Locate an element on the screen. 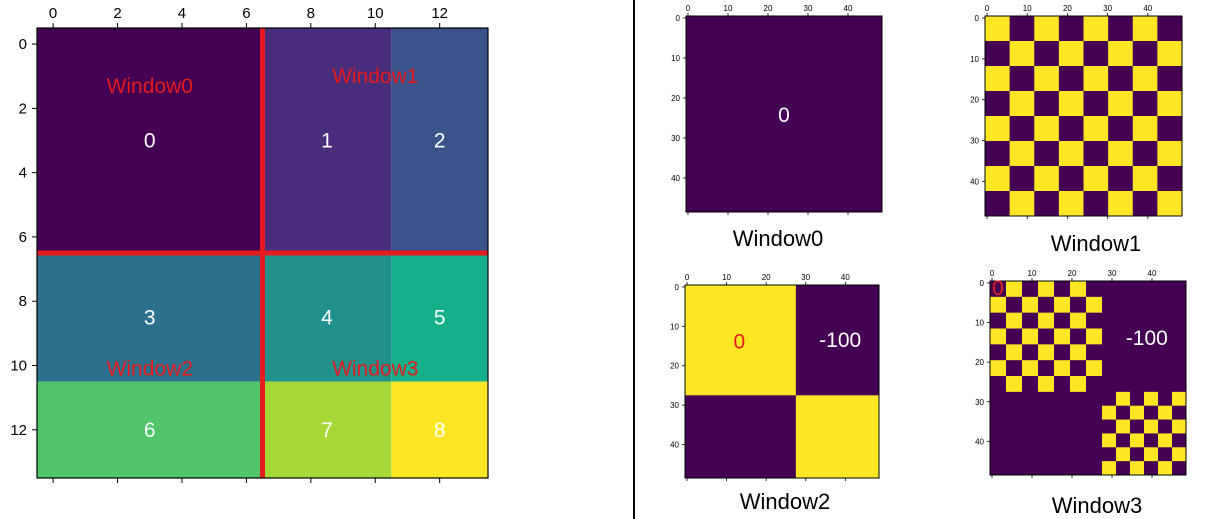 The image size is (1219, 519). mask-background is located at coordinates (784, 114).